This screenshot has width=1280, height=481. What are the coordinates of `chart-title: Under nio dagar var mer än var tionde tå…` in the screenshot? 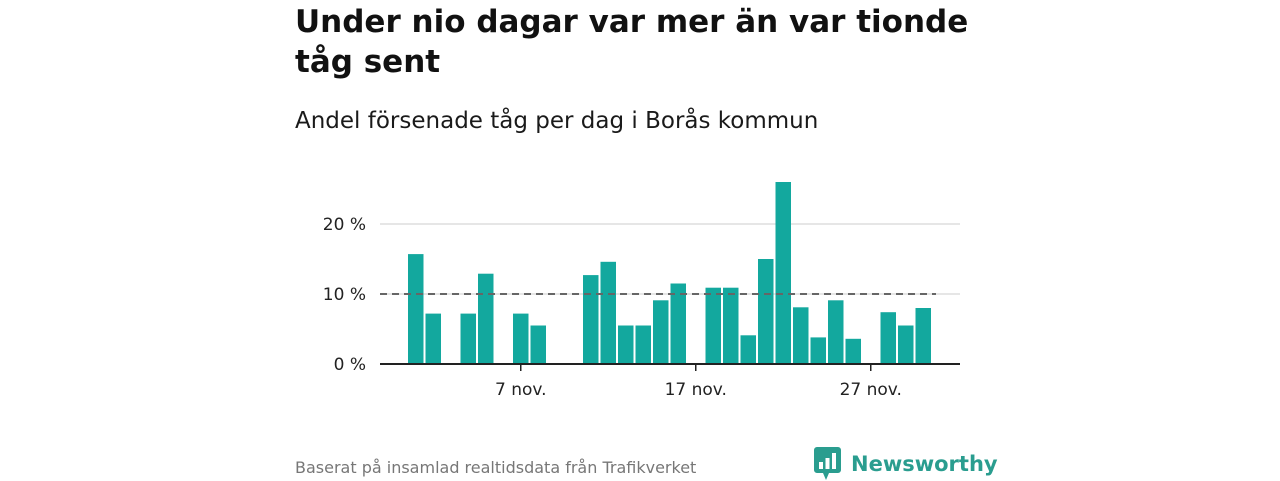 It's located at (632, 42).